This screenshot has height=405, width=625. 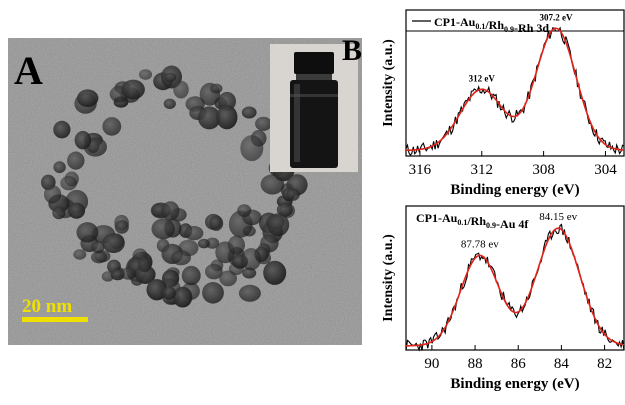 I want to click on panel-b-label: B, so click(x=352, y=50).